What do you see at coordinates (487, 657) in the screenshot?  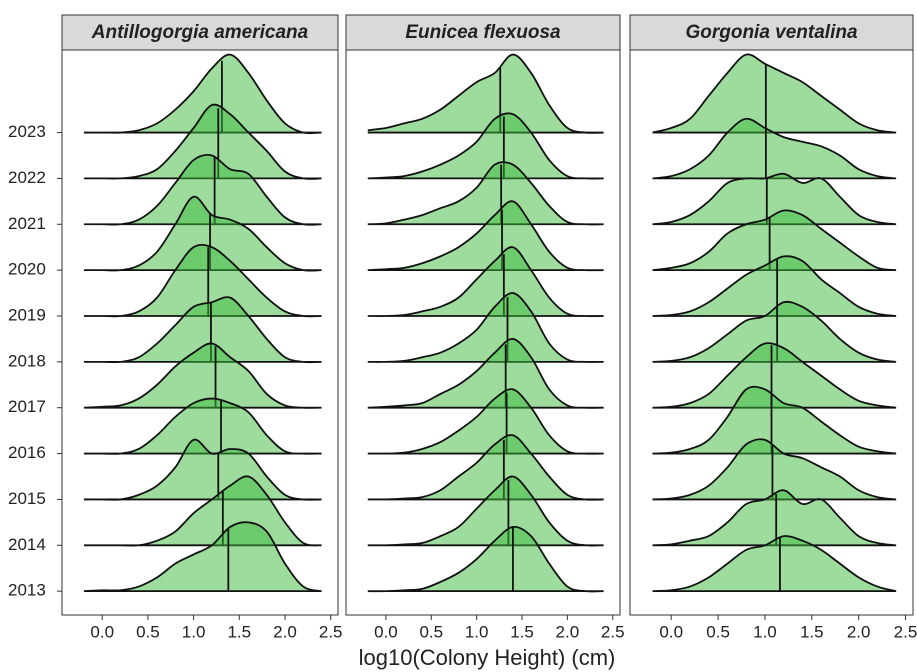 I see `x-axis-label: log10(Colony Height) (cm)` at bounding box center [487, 657].